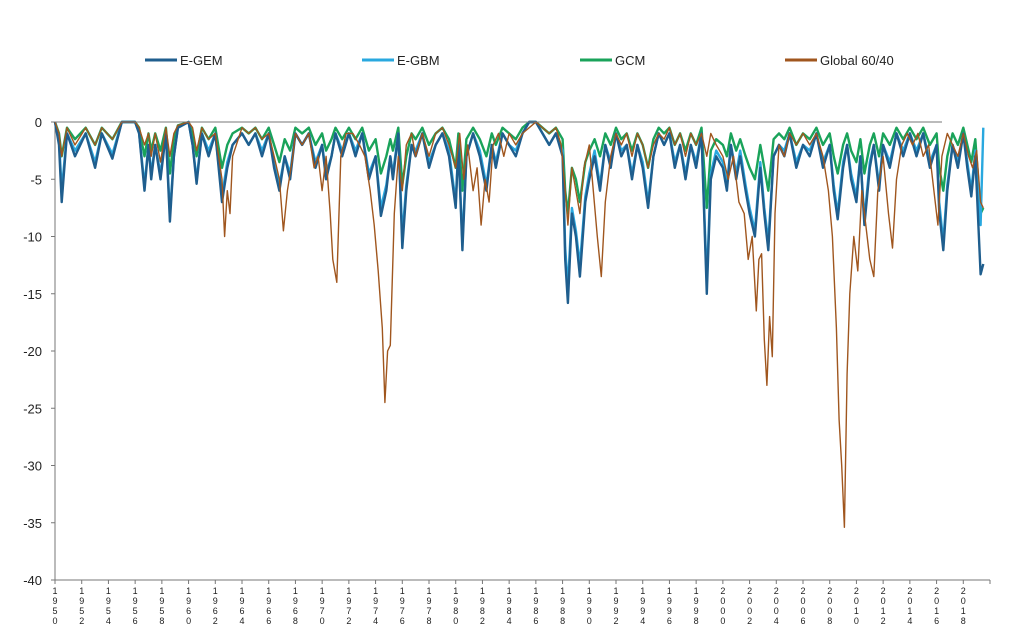 The height and width of the screenshot is (633, 1024). What do you see at coordinates (418, 60) in the screenshot?
I see `legend-label-1: E-GBM` at bounding box center [418, 60].